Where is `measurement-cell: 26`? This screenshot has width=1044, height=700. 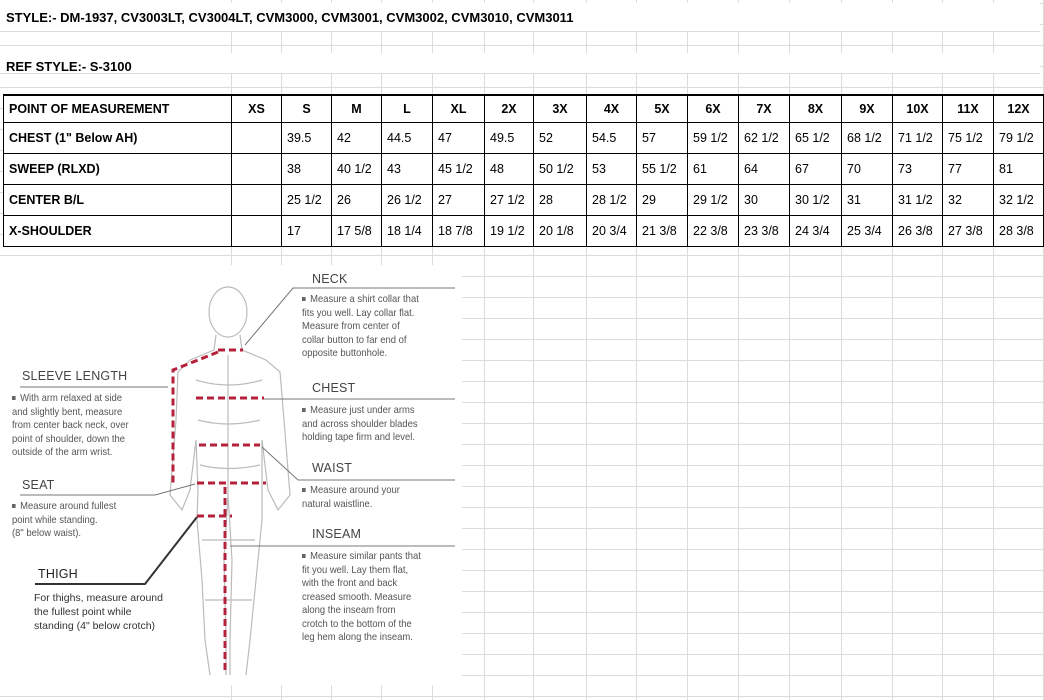 measurement-cell: 26 is located at coordinates (356, 200).